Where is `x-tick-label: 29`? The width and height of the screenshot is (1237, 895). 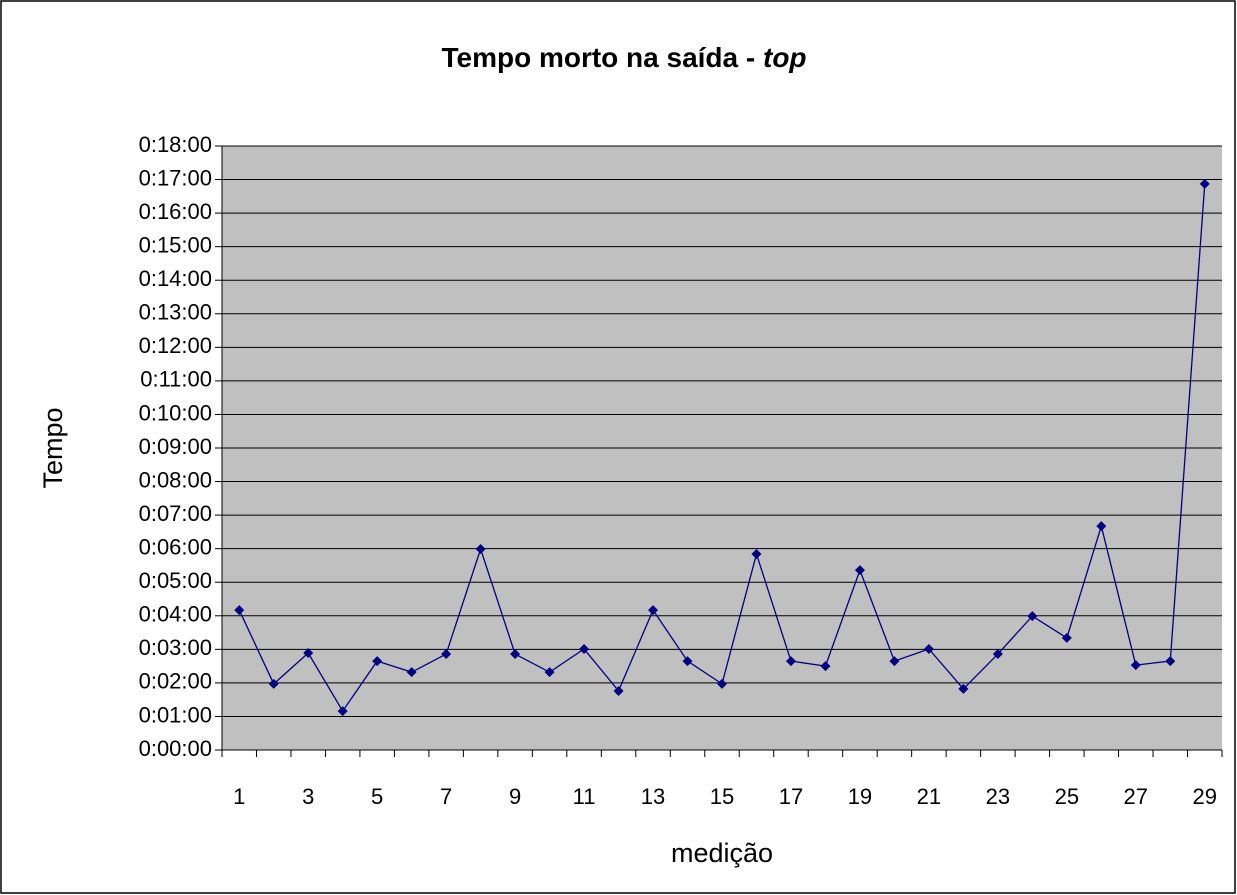 x-tick-label: 29 is located at coordinates (1205, 796).